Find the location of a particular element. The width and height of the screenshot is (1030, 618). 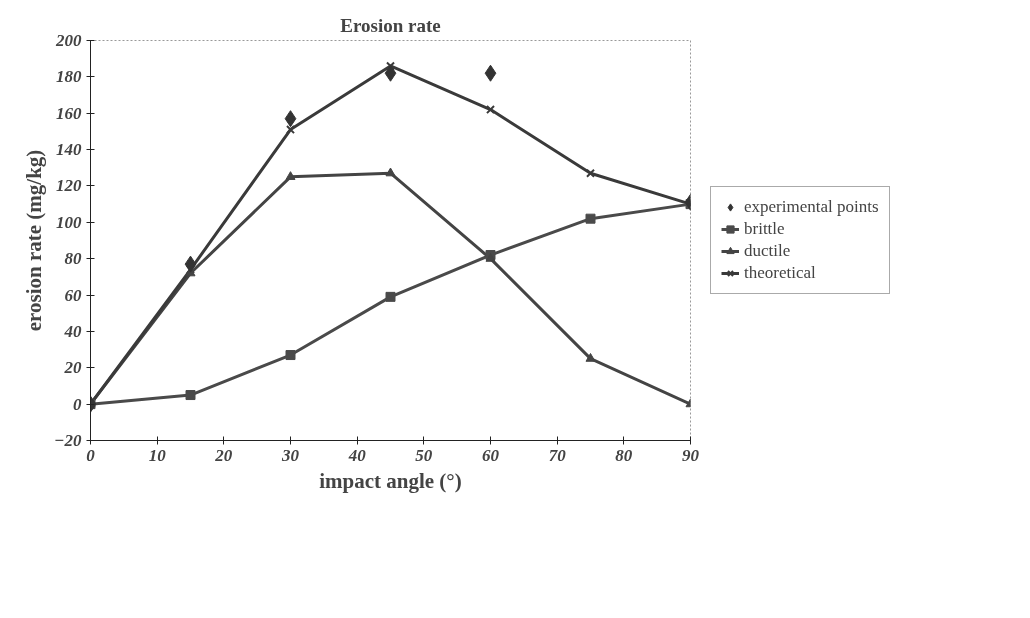

x-tick-label: 90 is located at coordinates (691, 455).